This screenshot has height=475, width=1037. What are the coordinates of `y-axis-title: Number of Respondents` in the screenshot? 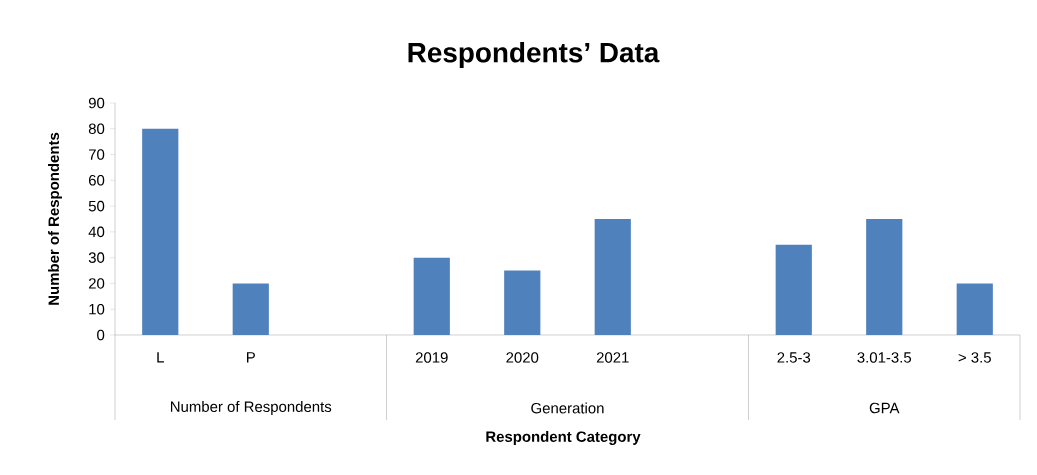 It's located at (55, 218).